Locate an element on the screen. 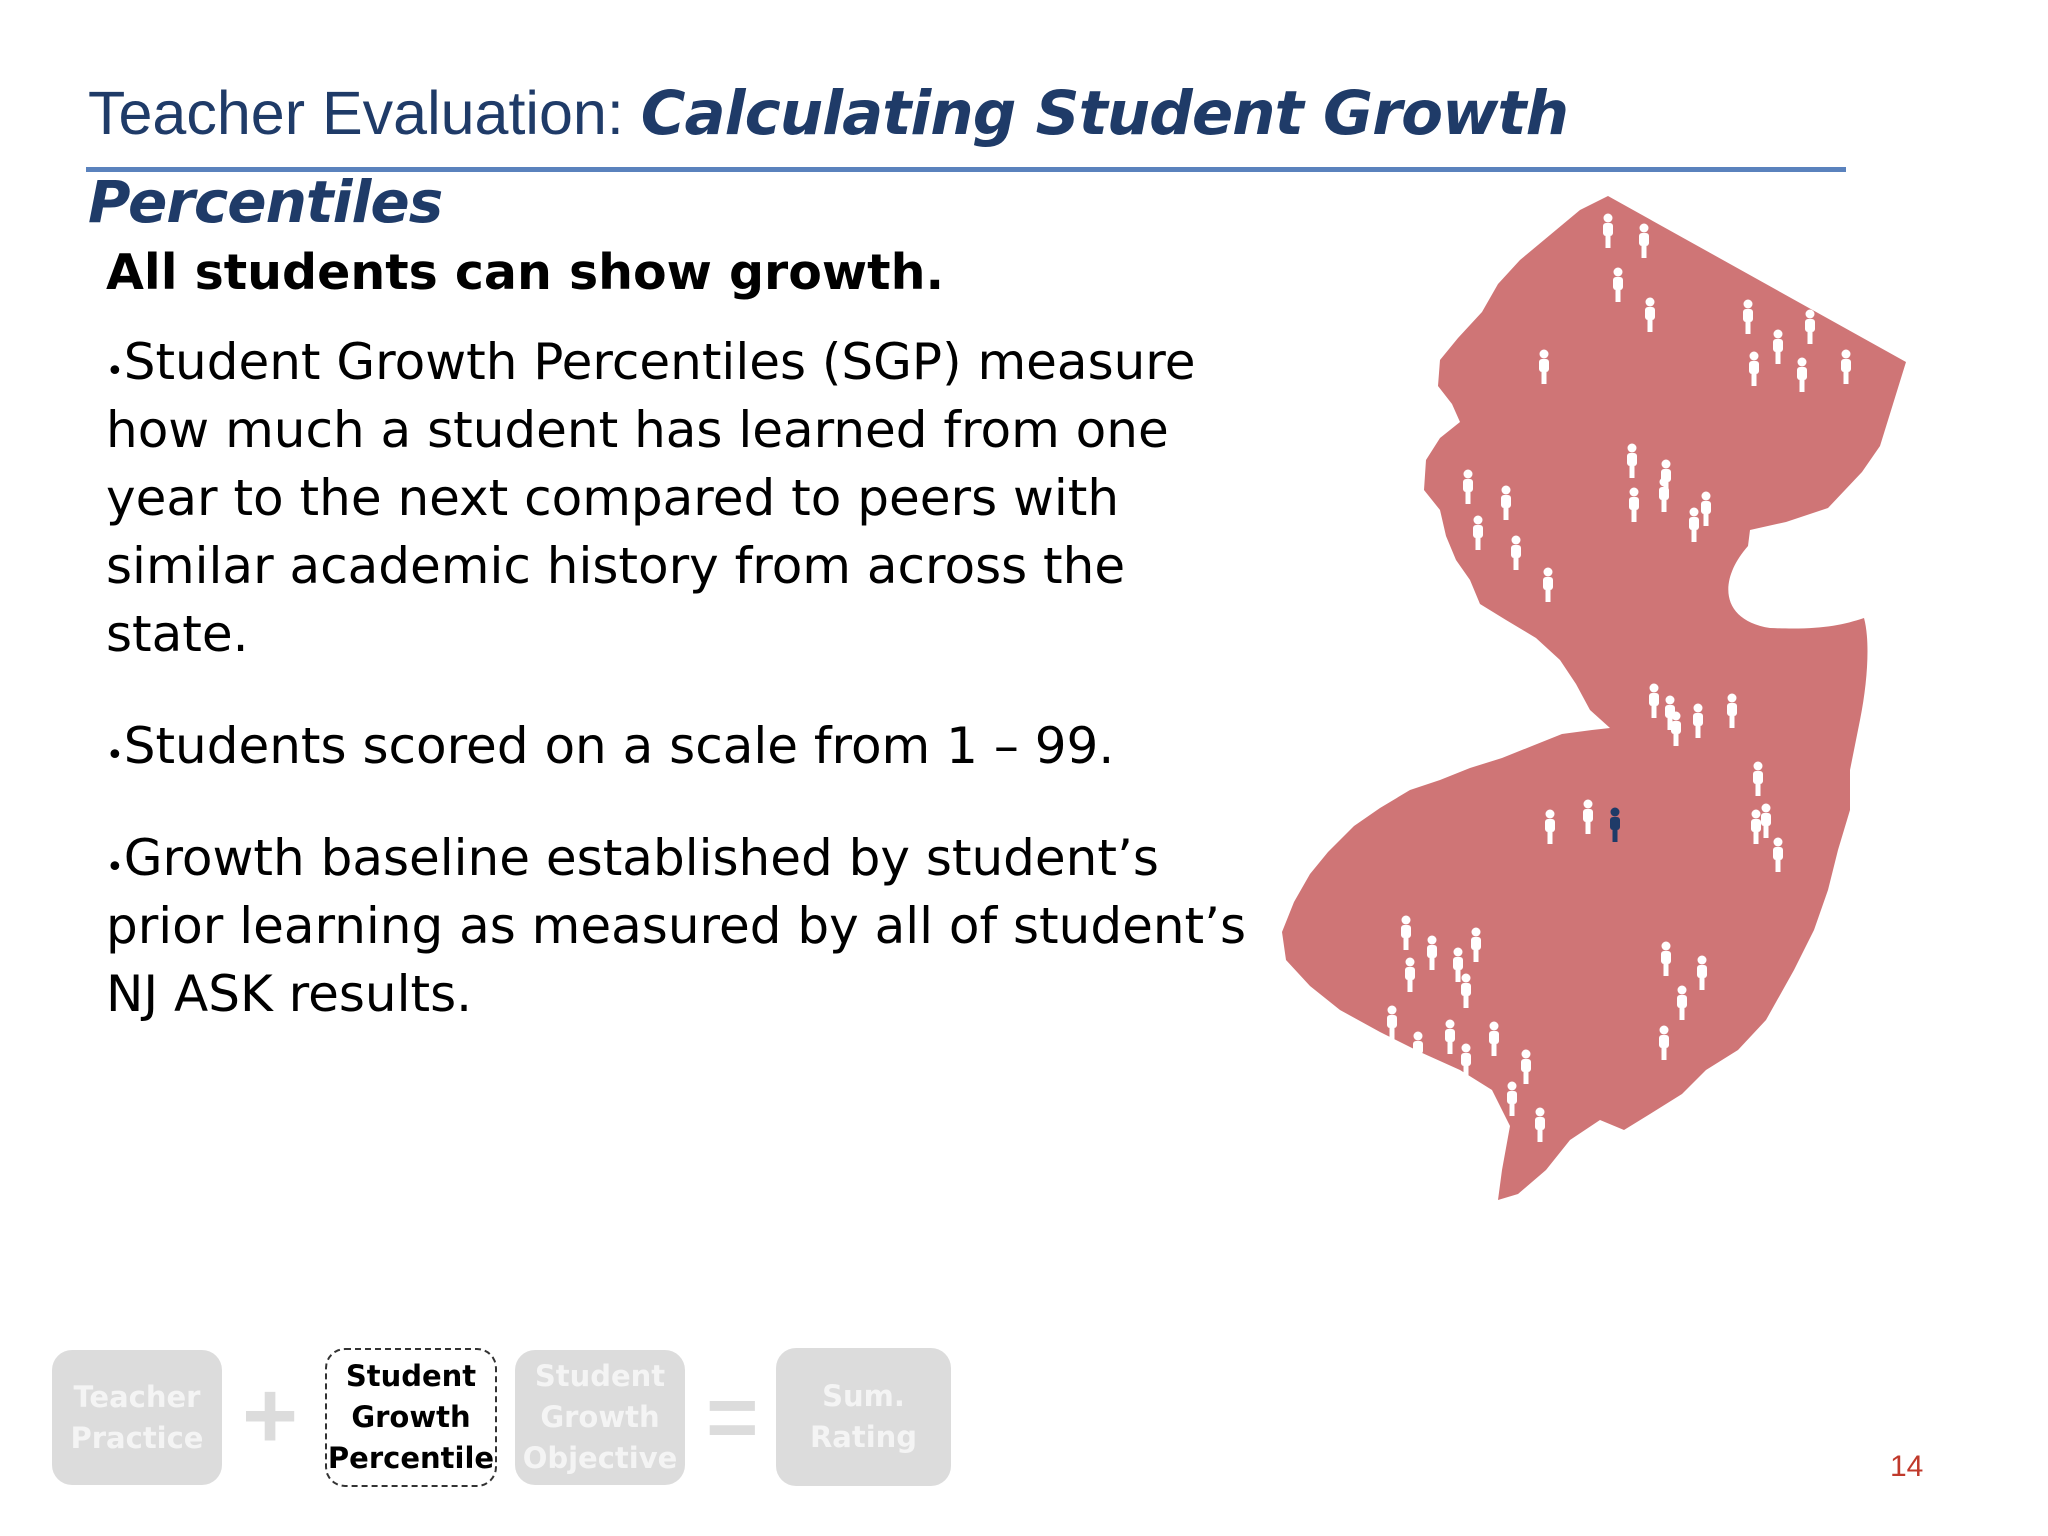 The height and width of the screenshot is (1536, 2048). box-line: Percentile is located at coordinates (411, 1458).